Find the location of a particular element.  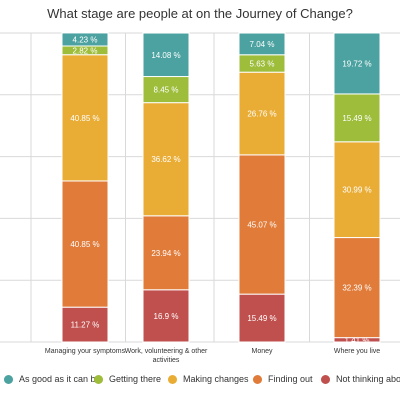

data-label: 11.27 % is located at coordinates (85, 325).